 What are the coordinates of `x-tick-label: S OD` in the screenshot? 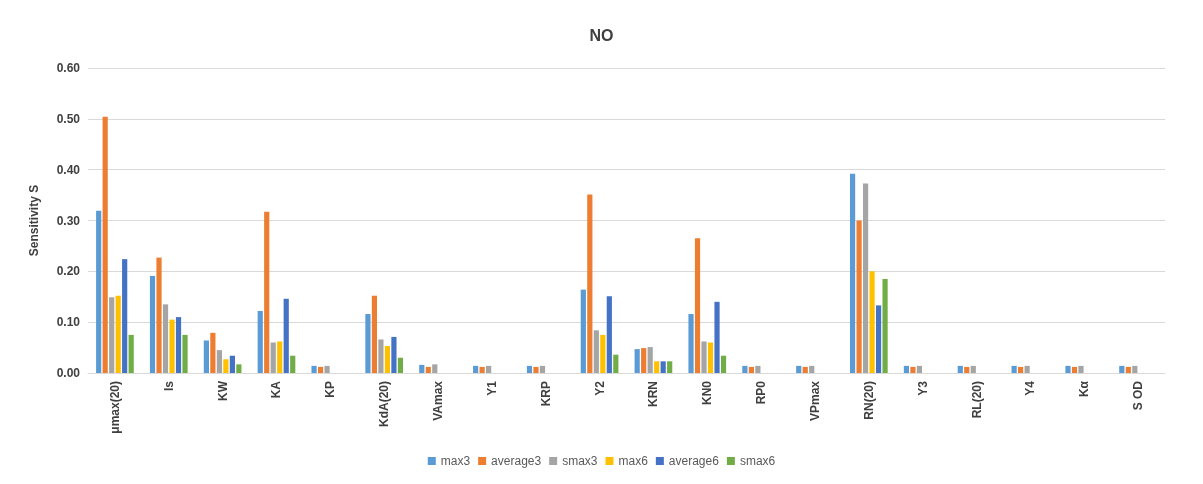 It's located at (1138, 395).